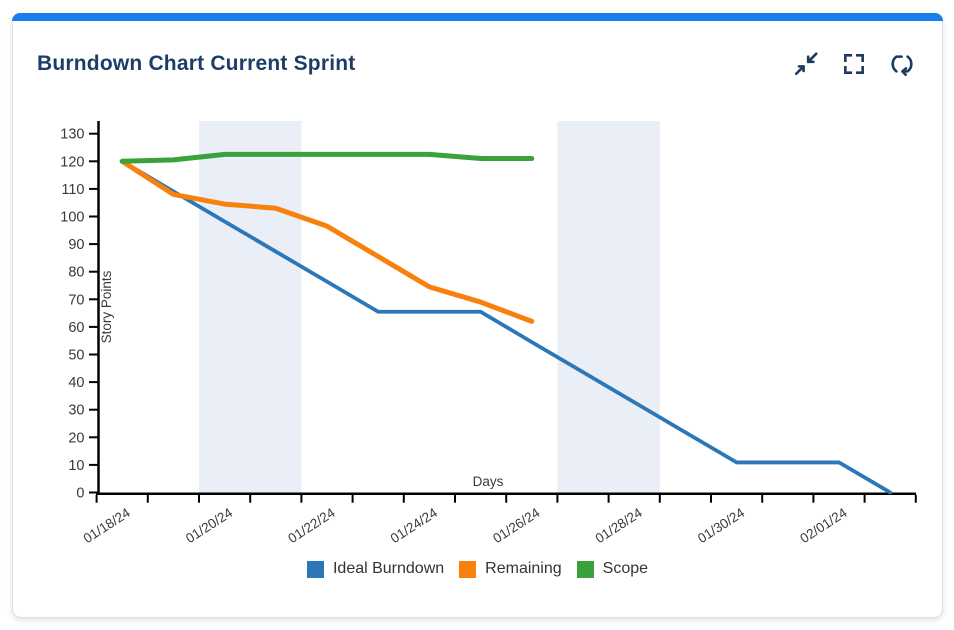 This screenshot has height=630, width=954. What do you see at coordinates (414, 525) in the screenshot?
I see `x-tick-label: 01/24/24` at bounding box center [414, 525].